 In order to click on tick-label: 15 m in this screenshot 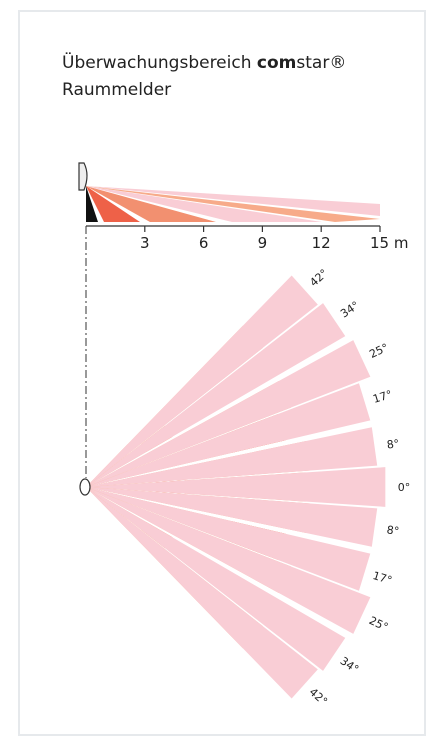, I will do `click(389, 243)`.